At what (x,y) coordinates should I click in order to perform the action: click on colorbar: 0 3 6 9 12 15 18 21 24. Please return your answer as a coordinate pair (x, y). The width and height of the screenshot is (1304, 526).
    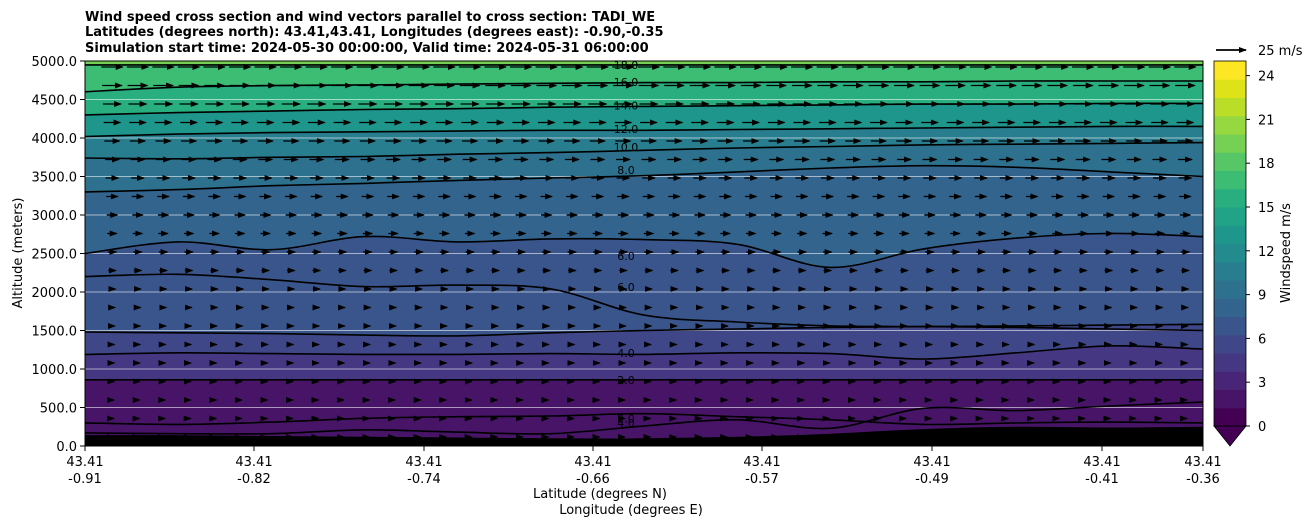
    Looking at the image, I should click on (1244, 253).